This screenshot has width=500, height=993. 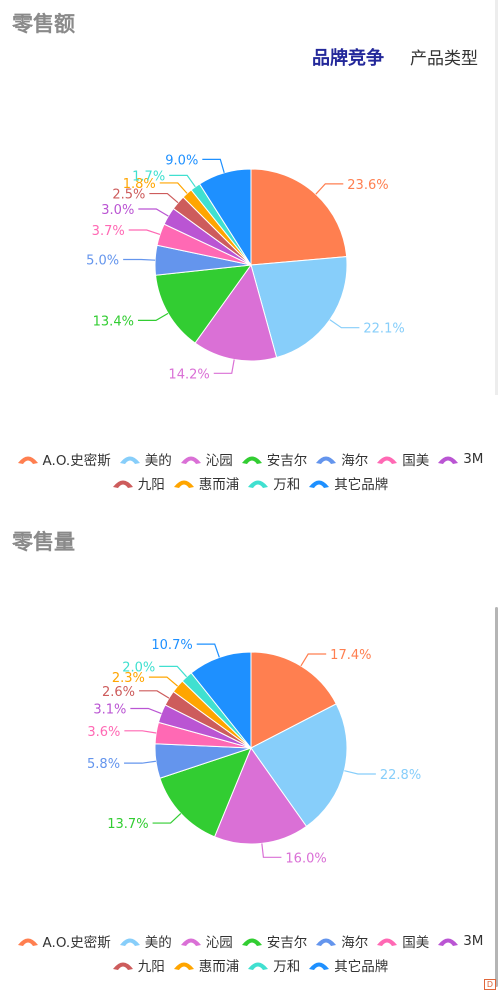 I want to click on data-label-10: 9.0%, so click(x=181, y=160).